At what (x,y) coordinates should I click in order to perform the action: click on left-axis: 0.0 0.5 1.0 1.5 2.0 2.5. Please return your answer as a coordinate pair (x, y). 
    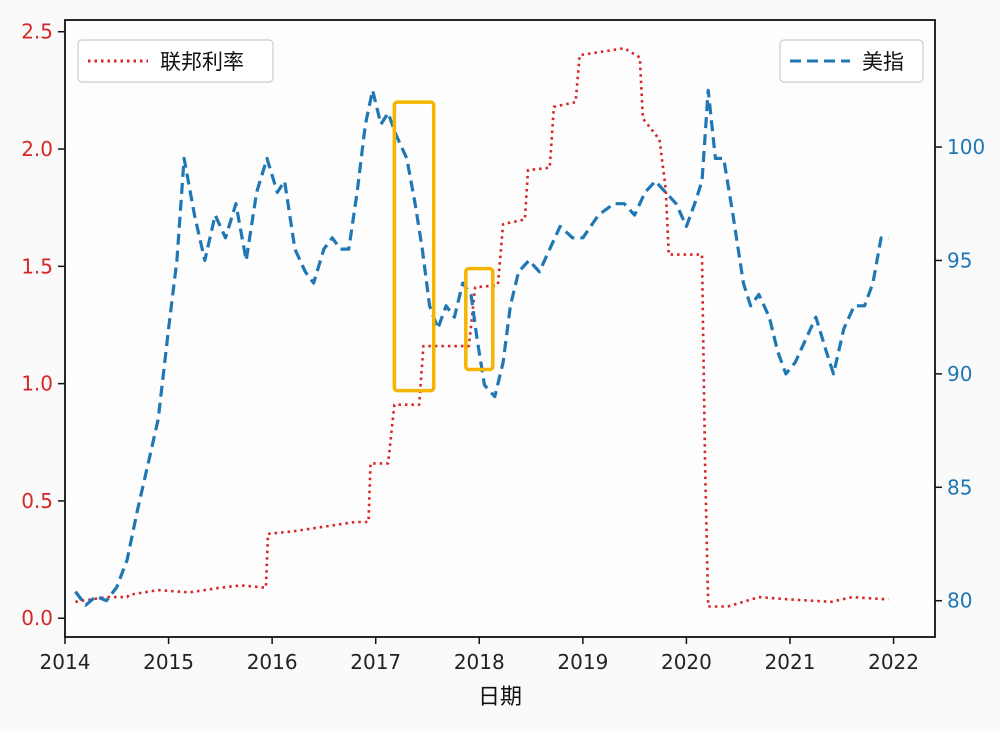
    Looking at the image, I should click on (43, 325).